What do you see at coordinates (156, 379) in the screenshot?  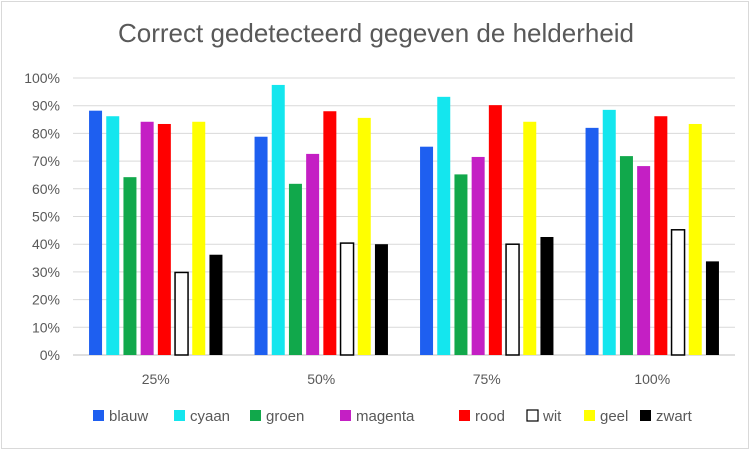 I see `x-tick-label: 25%` at bounding box center [156, 379].